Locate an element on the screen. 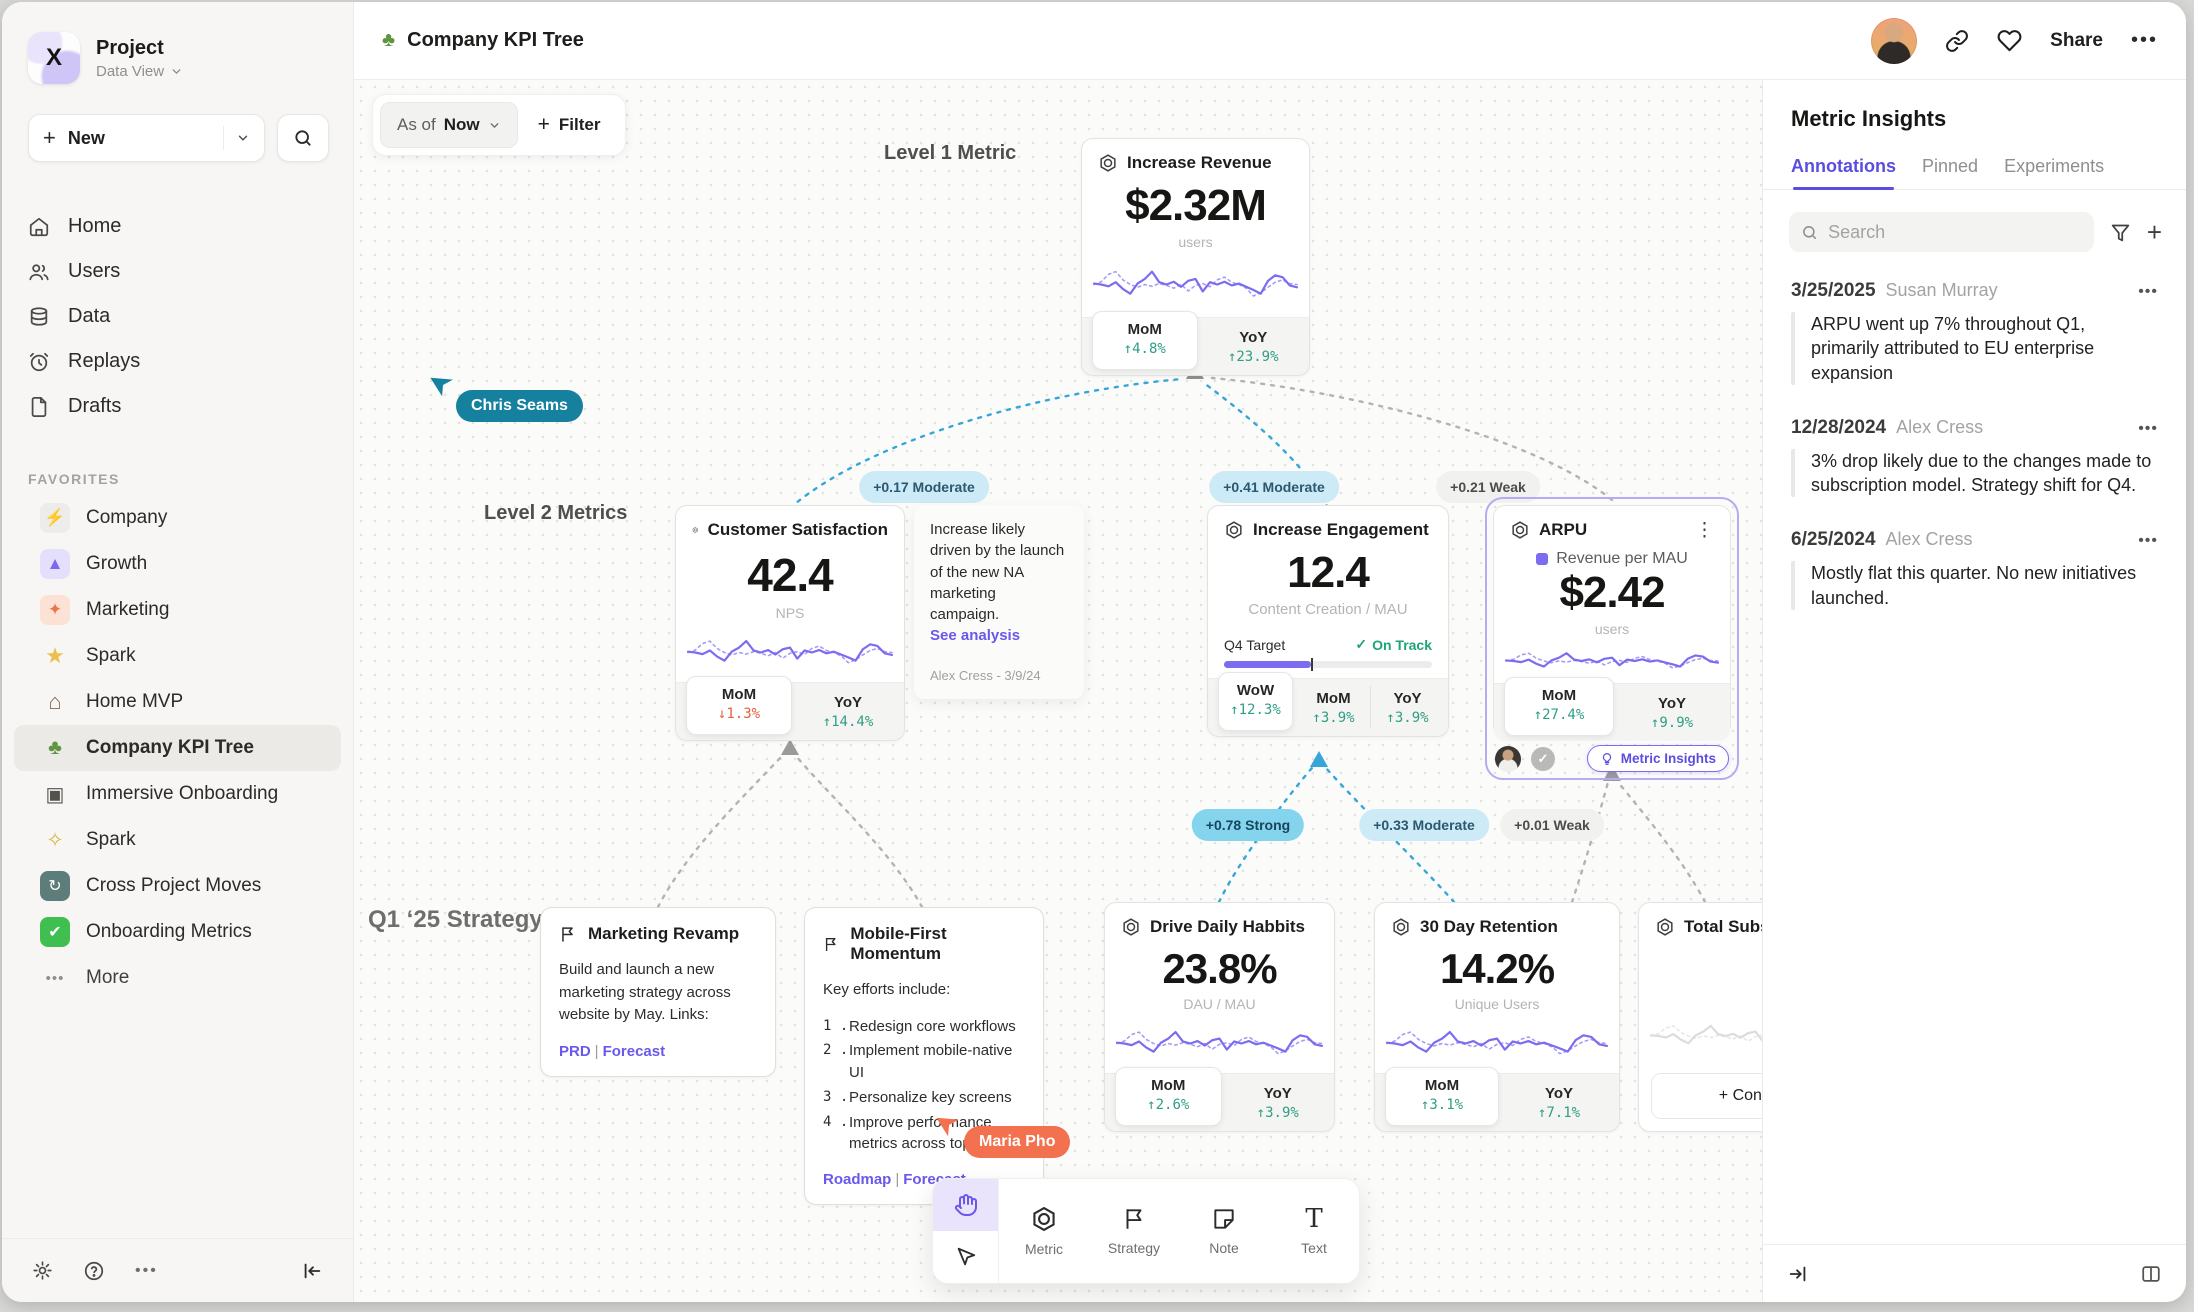  mom-cell: MoM ↑2.6% is located at coordinates (1168, 1096).